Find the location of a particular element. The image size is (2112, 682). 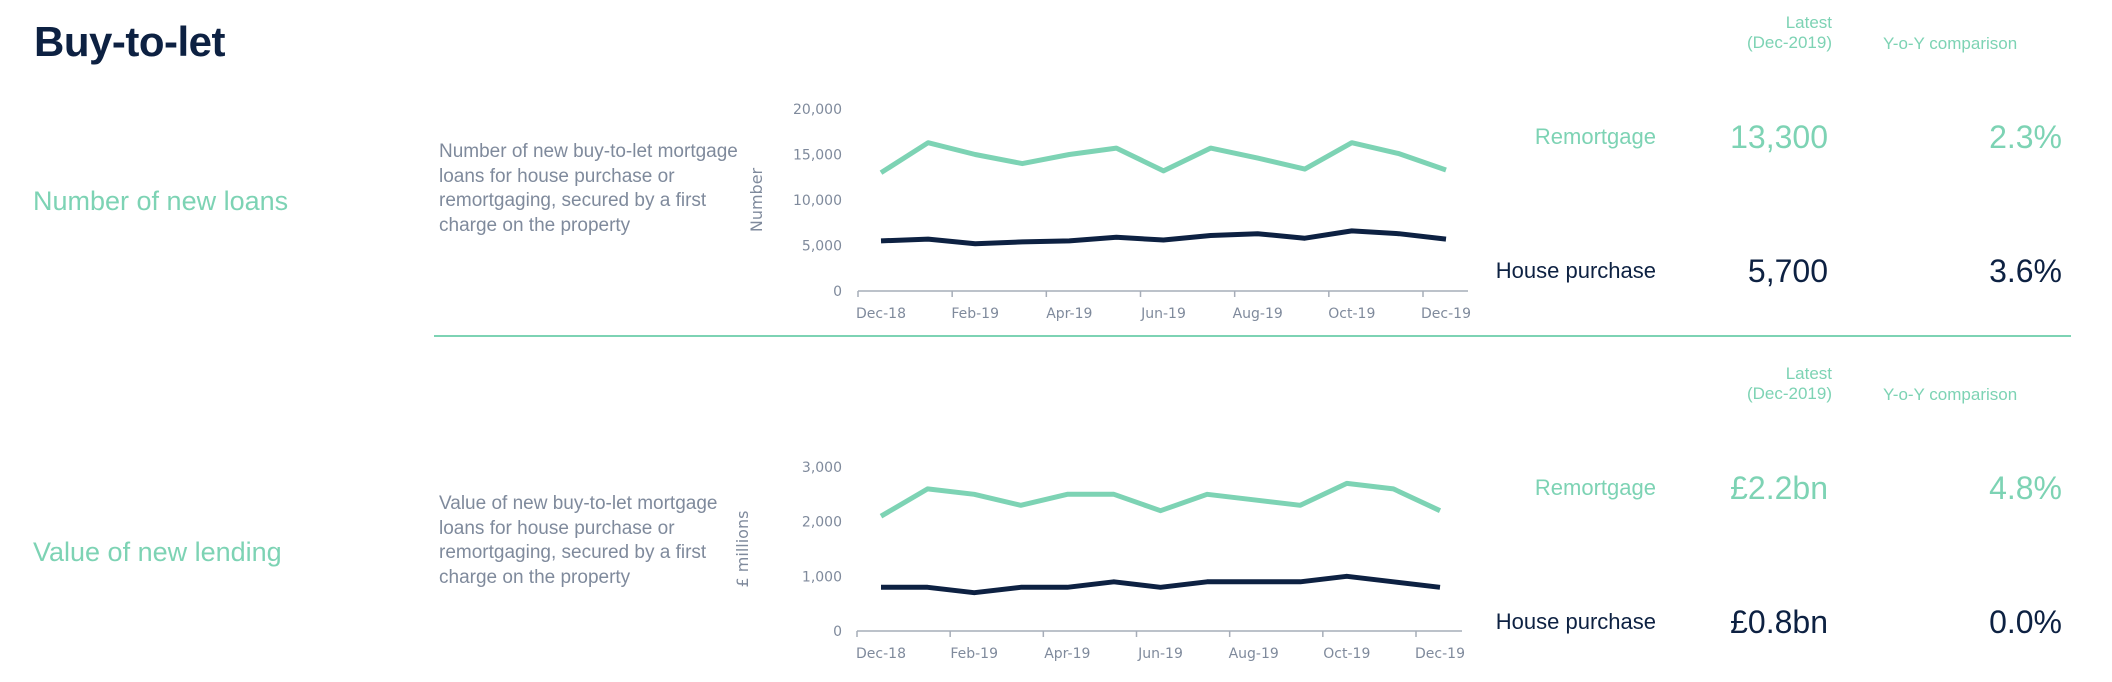

row-latest-house-purchase: 5,700 is located at coordinates (1787, 271).